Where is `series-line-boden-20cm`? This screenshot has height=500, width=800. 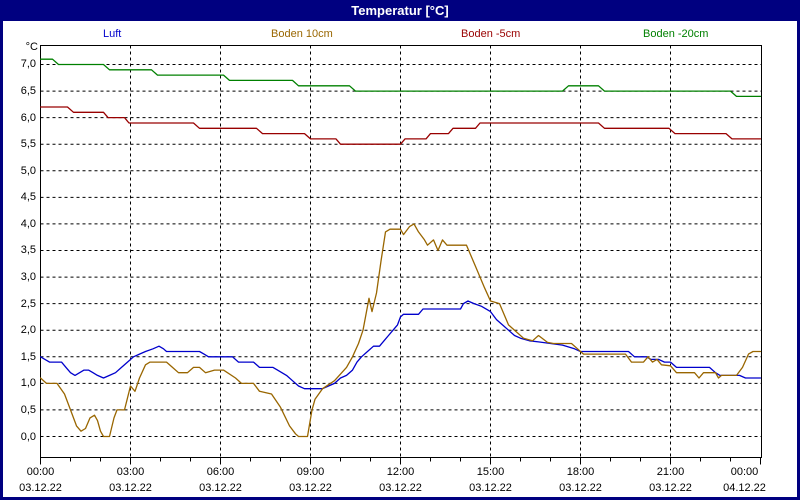
series-line-boden-20cm is located at coordinates (401, 78).